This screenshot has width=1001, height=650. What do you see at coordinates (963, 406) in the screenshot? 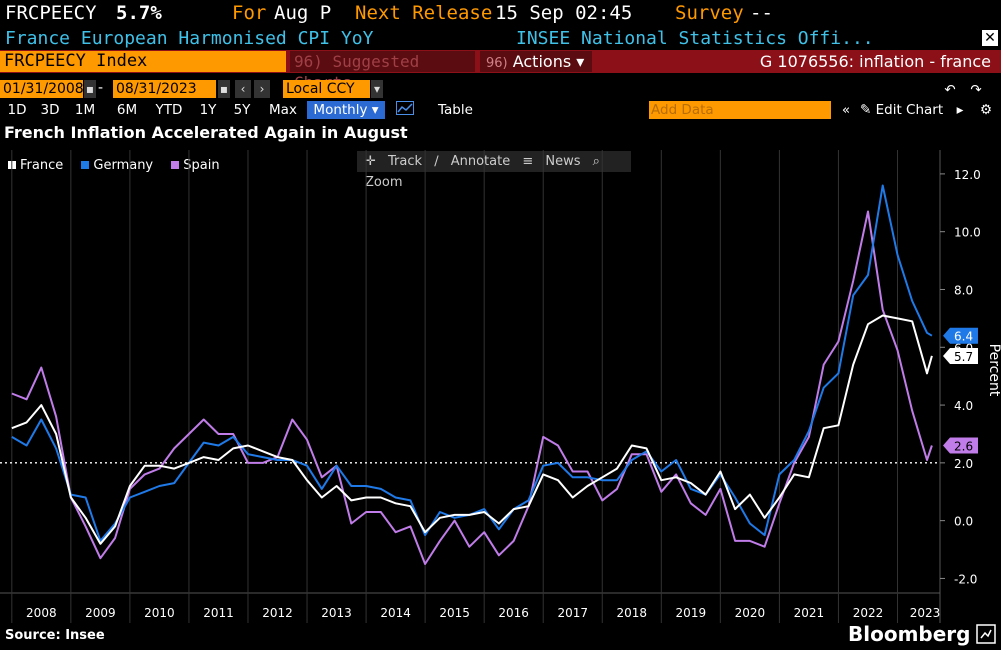
I see `y-tick-label: 4.0` at bounding box center [963, 406].